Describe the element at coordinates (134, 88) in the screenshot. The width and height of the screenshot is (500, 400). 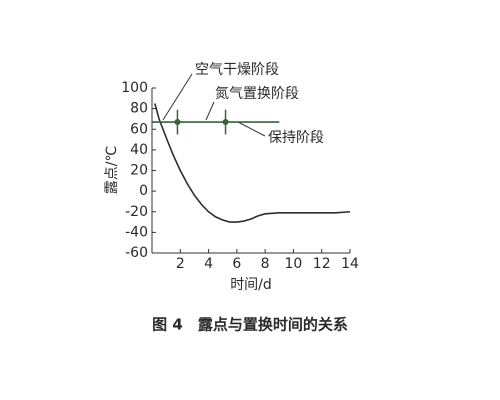
I see `y-tick-label: 100` at that location.